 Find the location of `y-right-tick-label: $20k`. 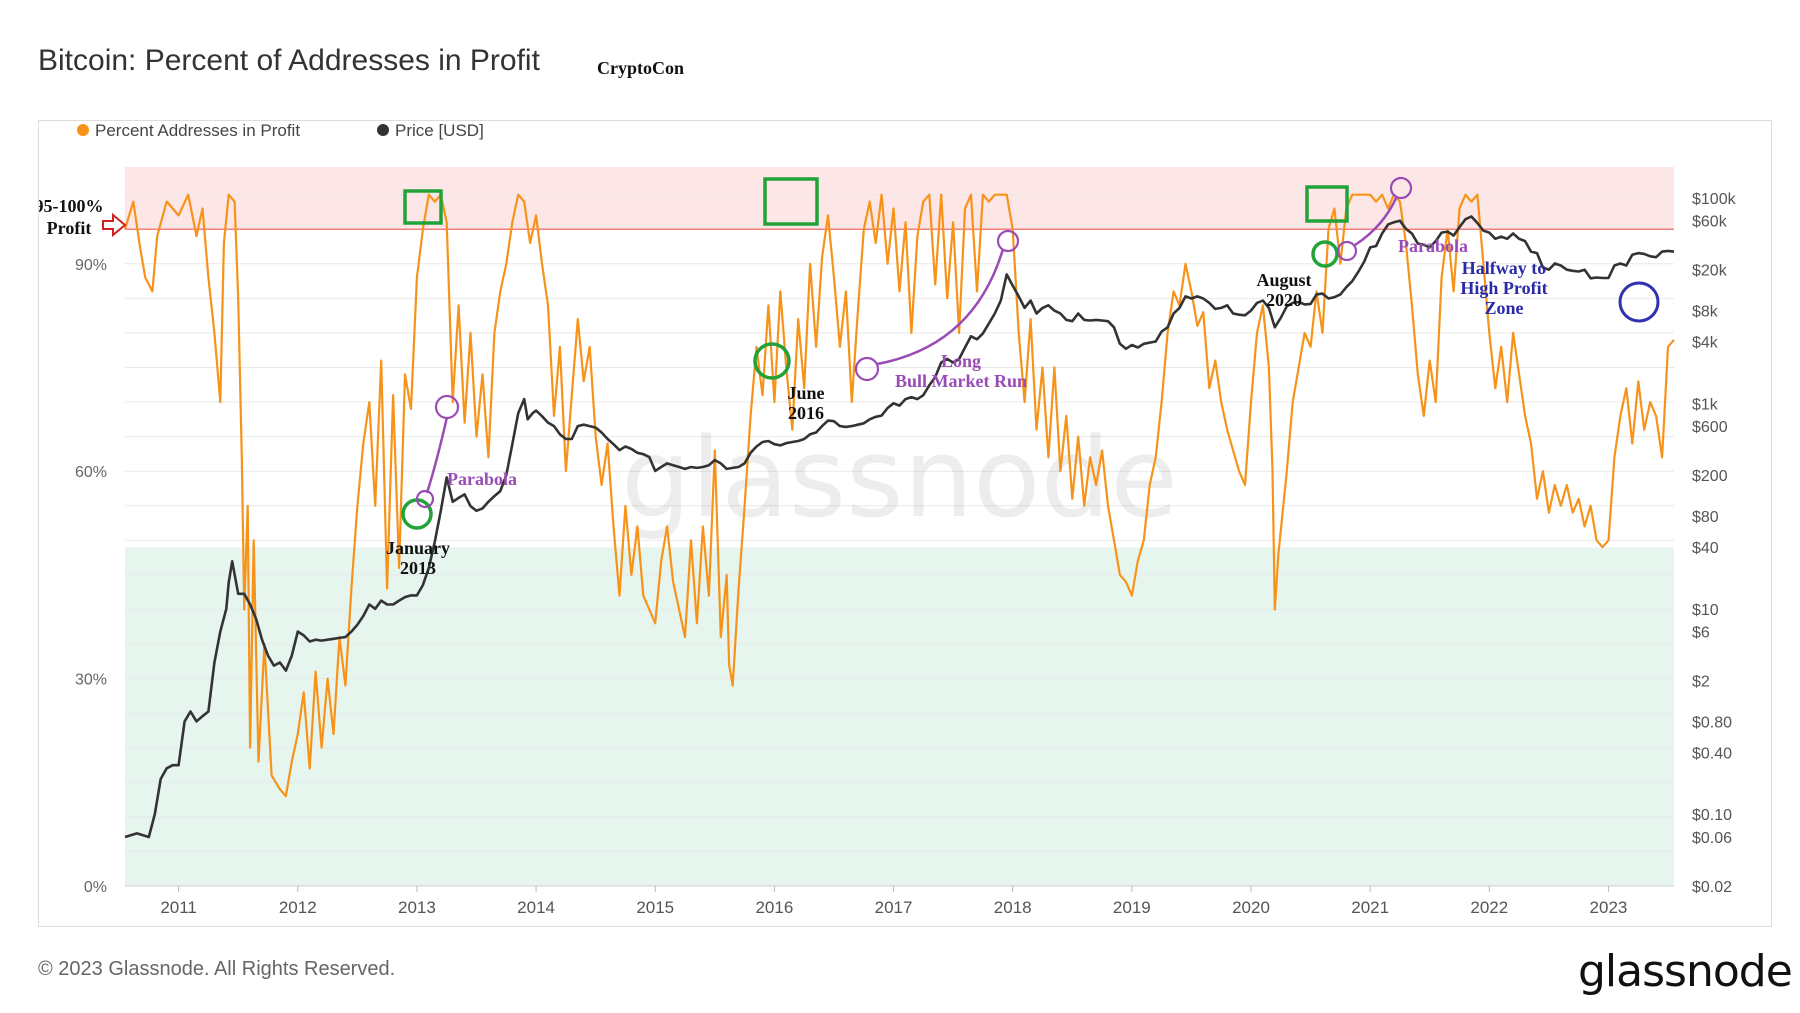

y-right-tick-label: $20k is located at coordinates (1710, 271).